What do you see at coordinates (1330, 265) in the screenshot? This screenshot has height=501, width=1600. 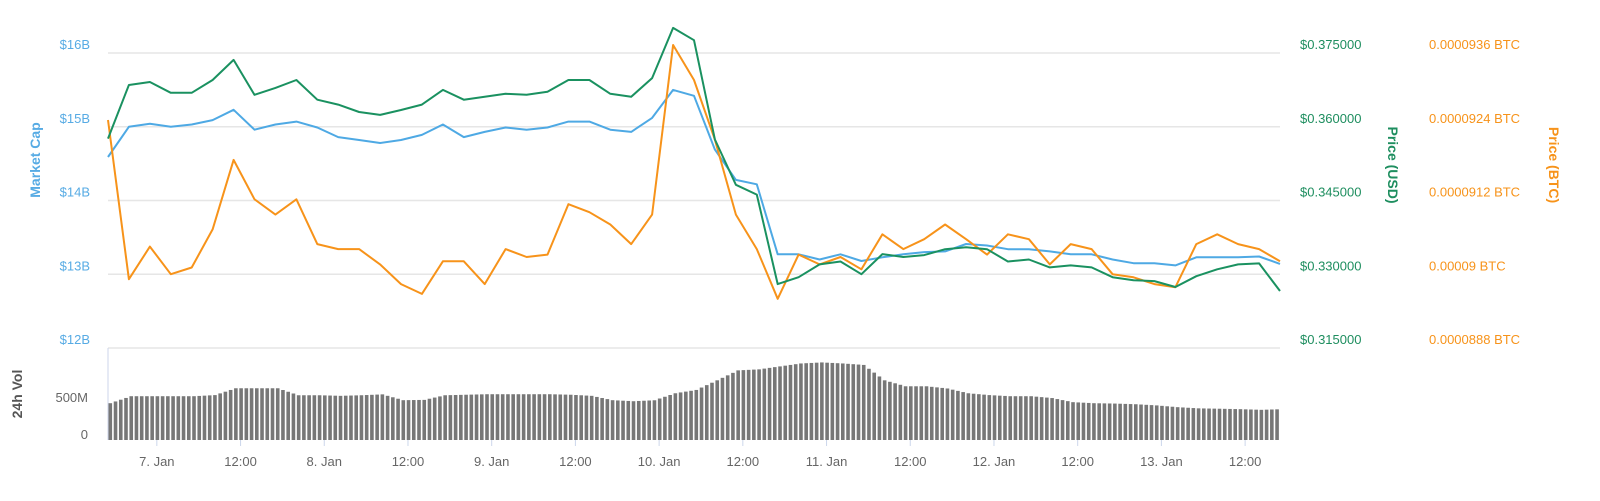 I see `price-usd-tick-label: $0.330000` at bounding box center [1330, 265].